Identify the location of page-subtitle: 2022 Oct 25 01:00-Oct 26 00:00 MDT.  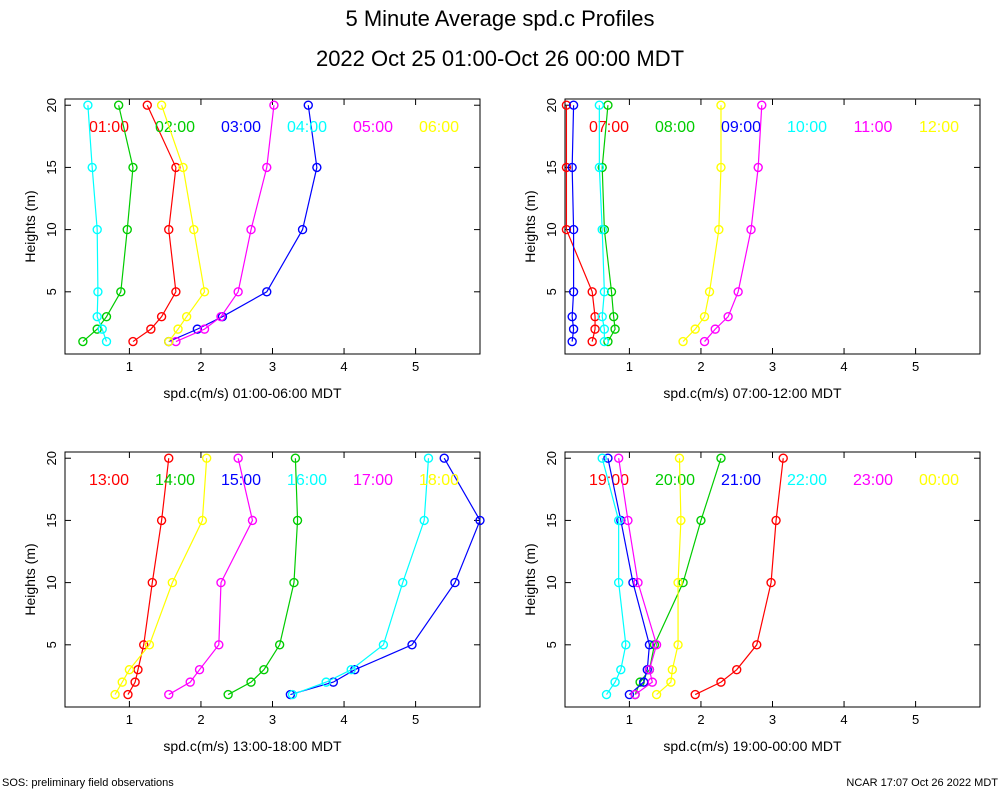
(500, 58).